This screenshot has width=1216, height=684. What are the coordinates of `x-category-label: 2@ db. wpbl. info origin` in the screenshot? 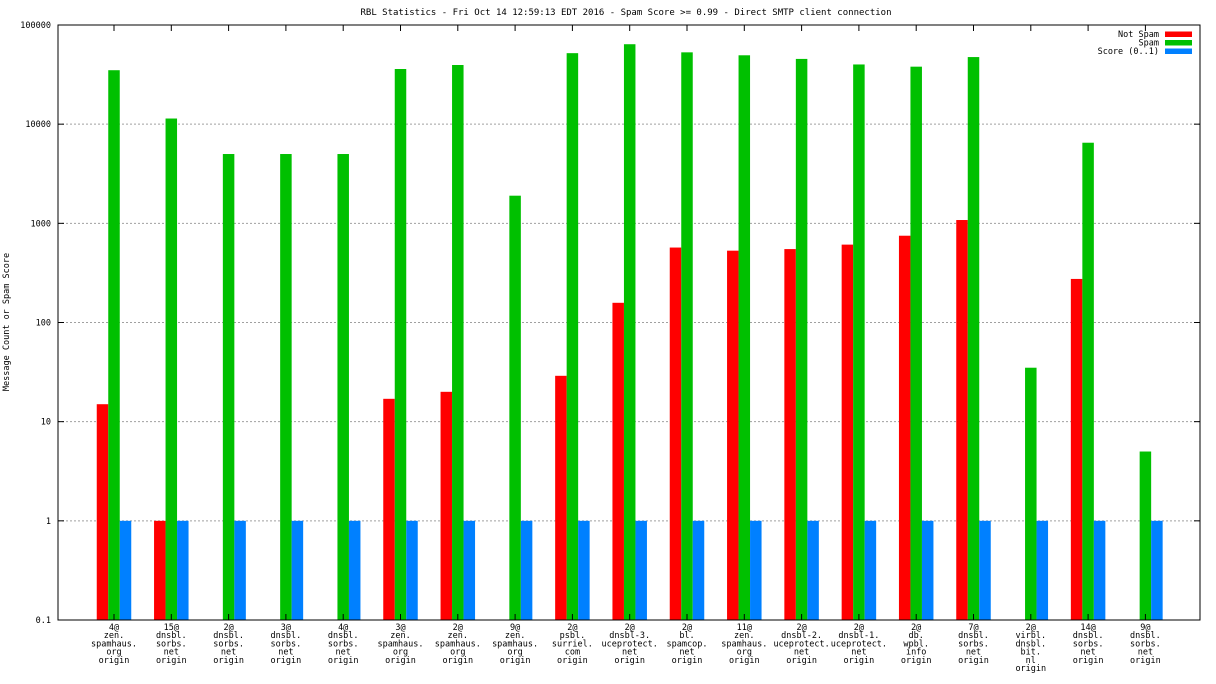 It's located at (916, 644).